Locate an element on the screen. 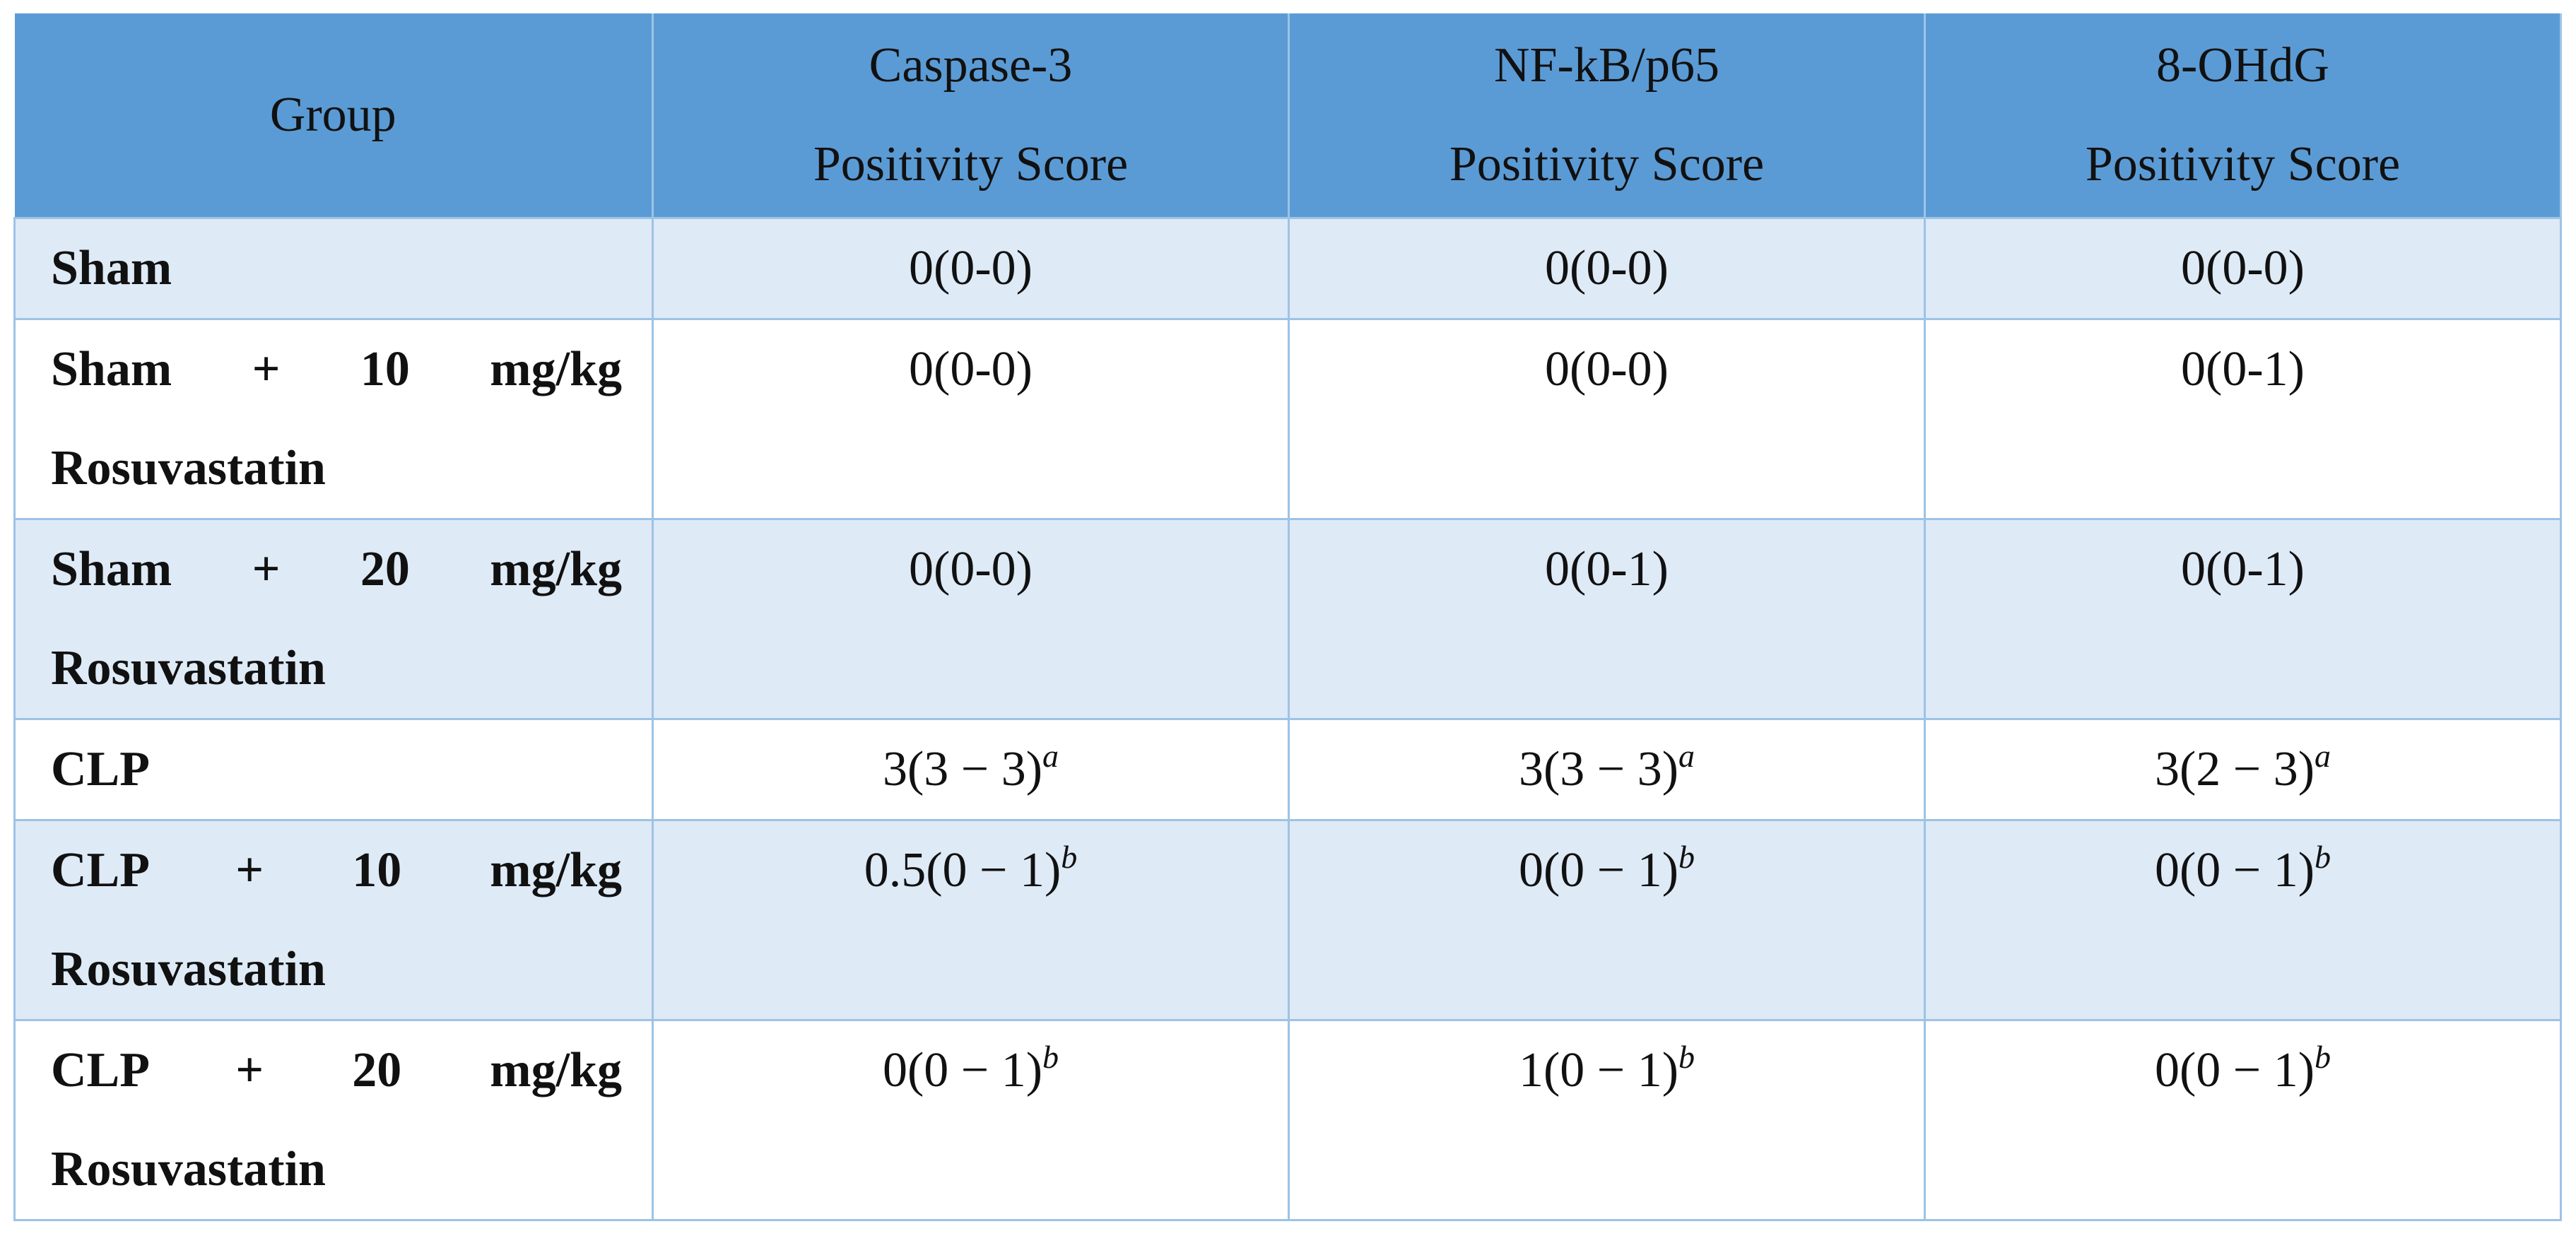 The width and height of the screenshot is (2576, 1248). group-cell: Sham + 20 mg/kg Rosuvastatin is located at coordinates (333, 619).